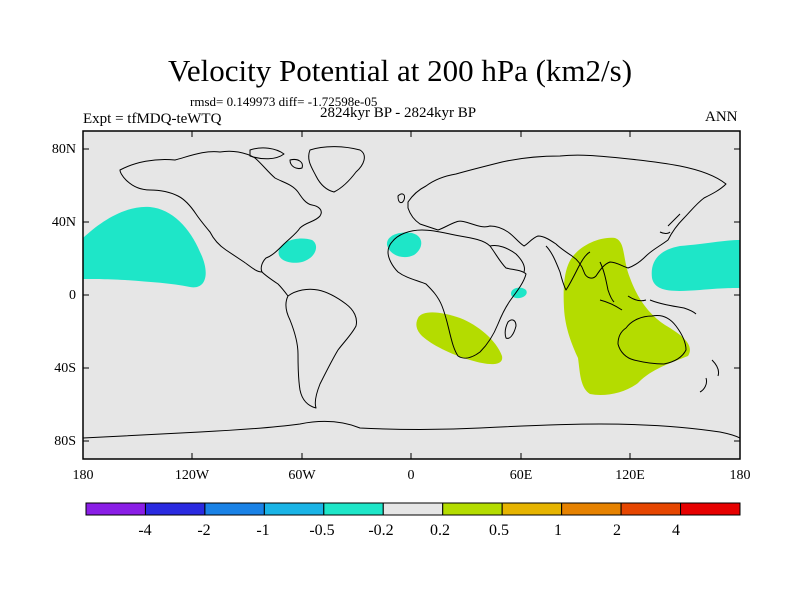 The image size is (800, 600). I want to click on eurasia-coast, so click(567, 216).